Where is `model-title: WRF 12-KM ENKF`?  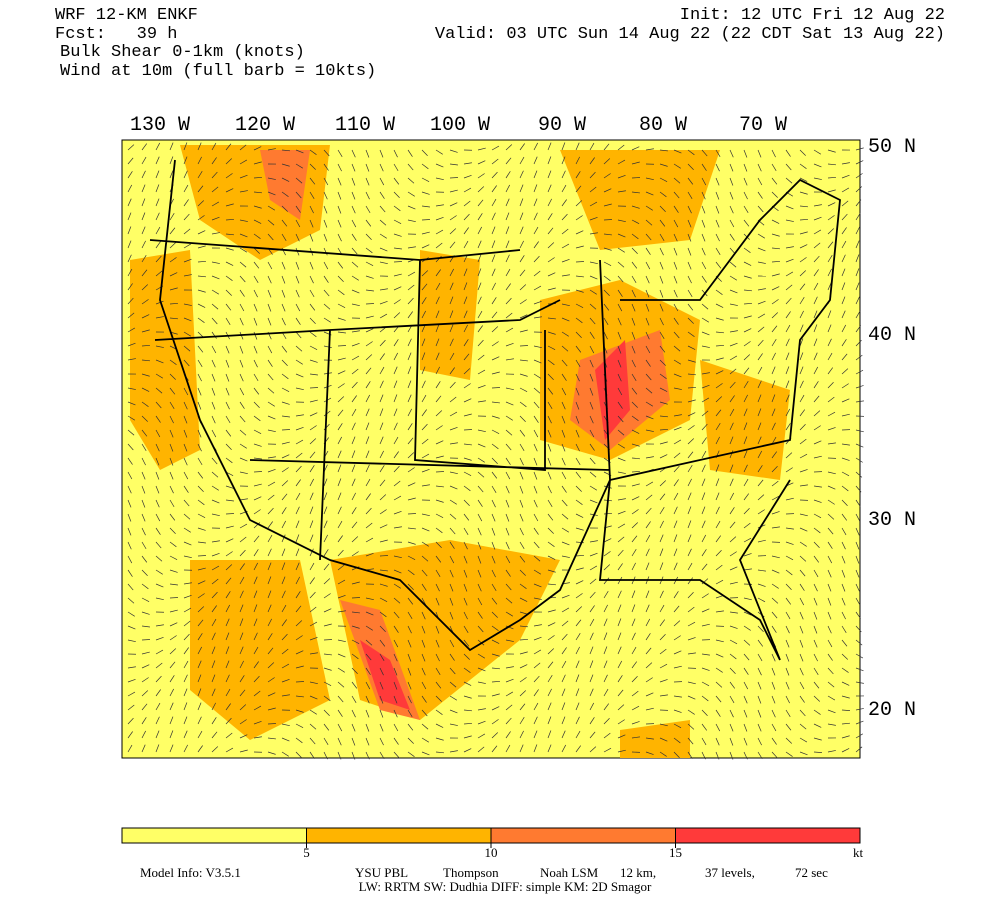 model-title: WRF 12-KM ENKF is located at coordinates (126, 15).